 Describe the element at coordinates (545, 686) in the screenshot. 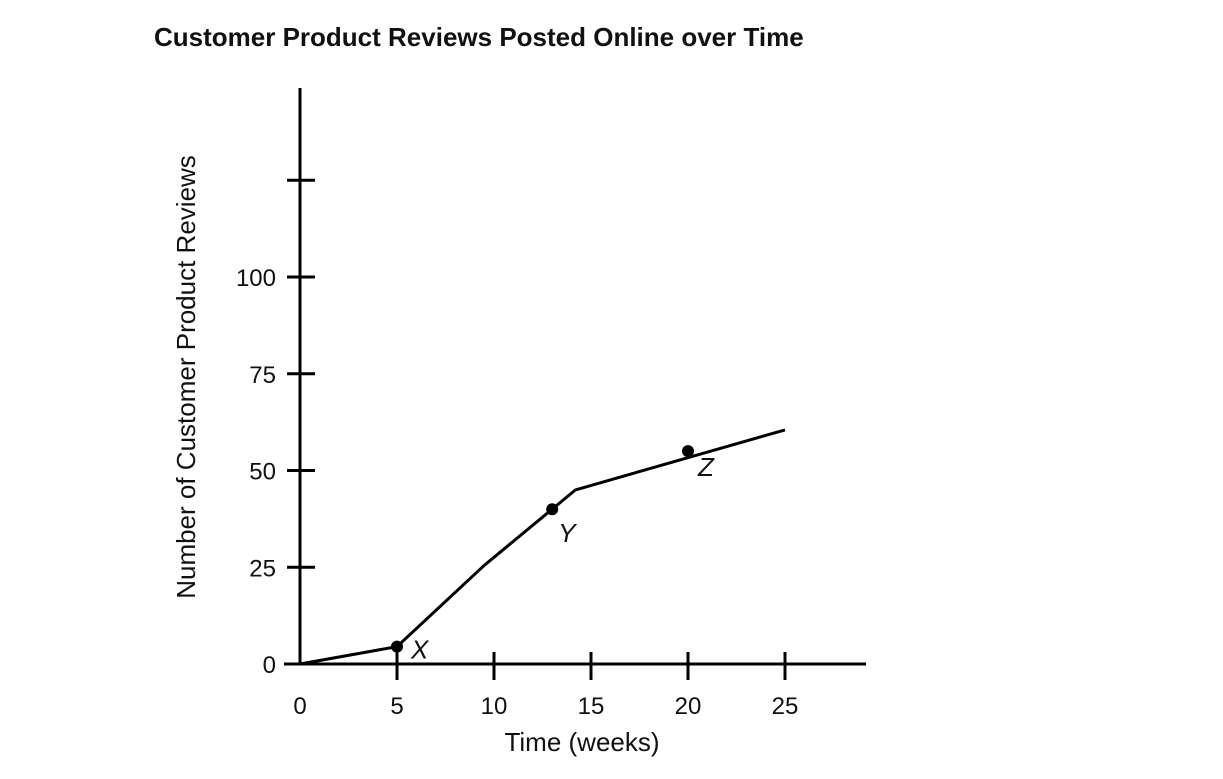

I see `x-ticks: 0 5 10 15 20 25` at that location.